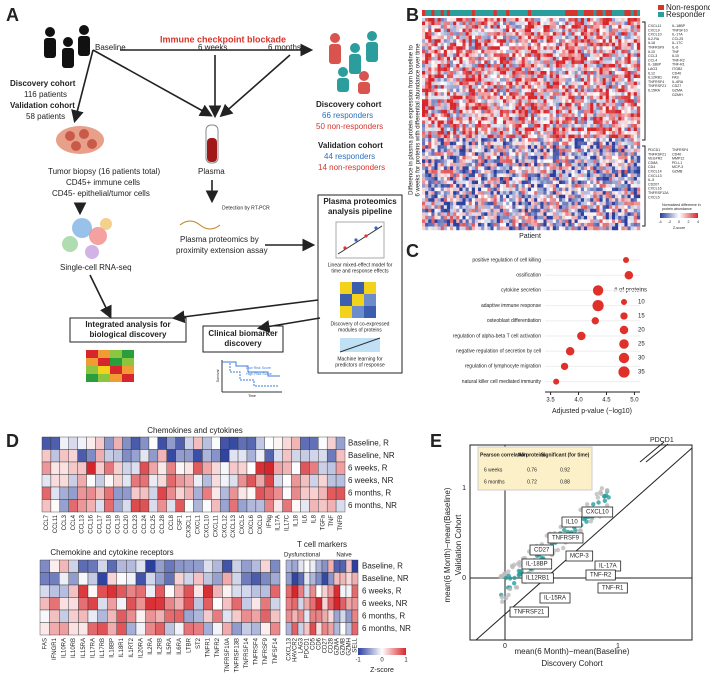 This screenshot has height=678, width=710. What do you see at coordinates (447, 544) in the screenshot?
I see `y-label: mean(6 Month)−mean(Baseline)` at bounding box center [447, 544].